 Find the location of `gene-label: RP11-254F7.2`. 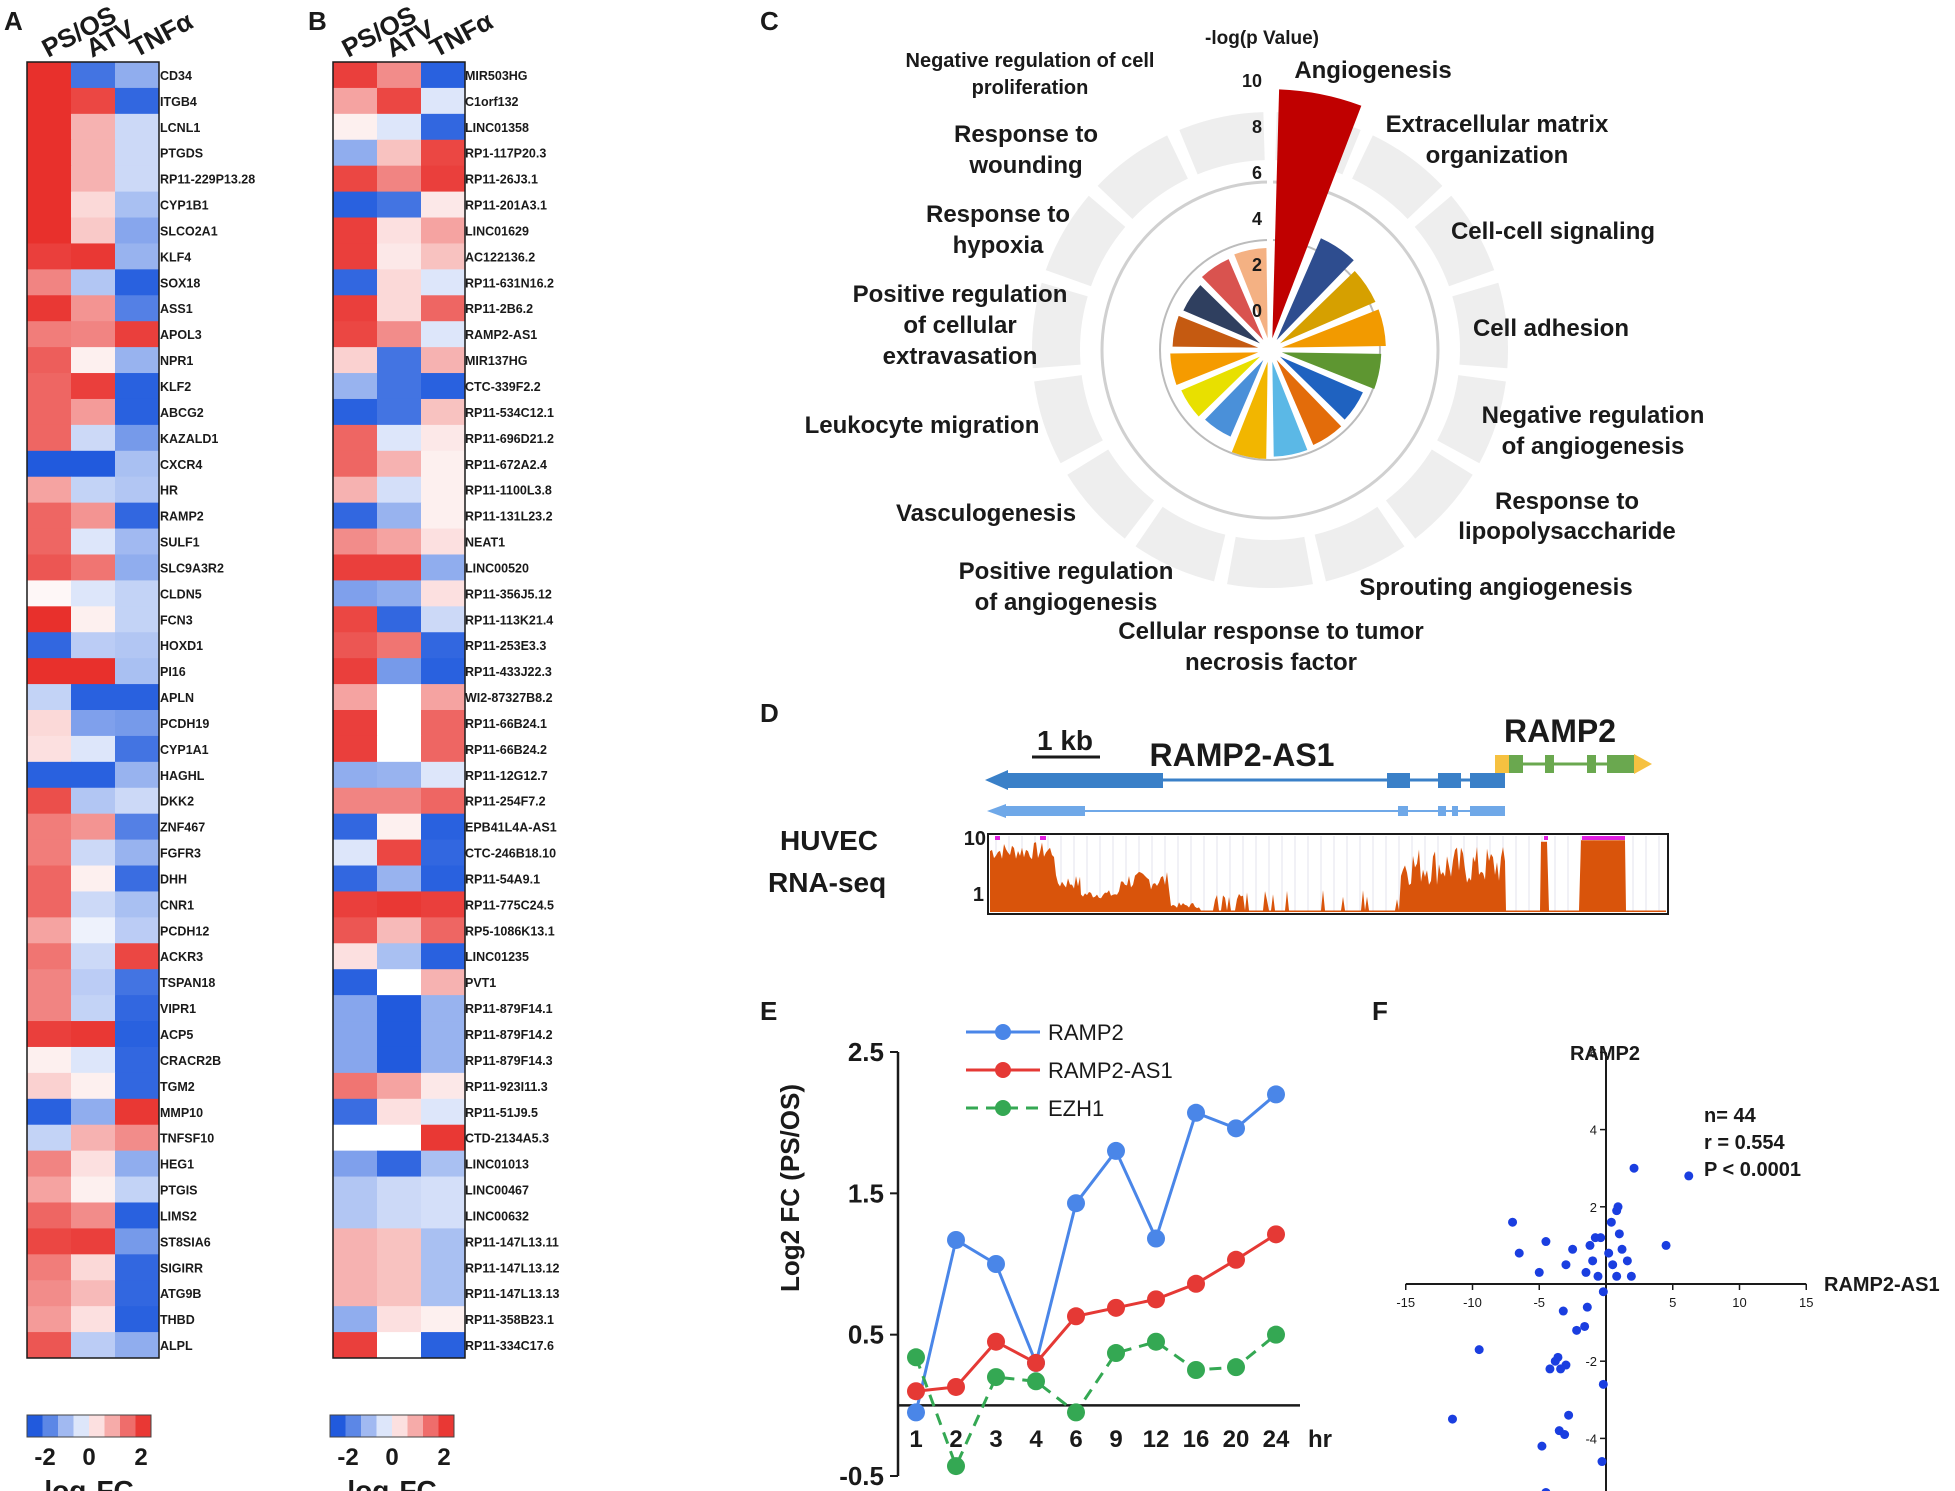

gene-label: RP11-254F7.2 is located at coordinates (505, 802).